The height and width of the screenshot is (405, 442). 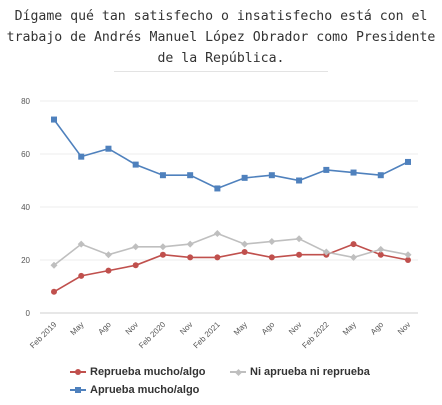 What do you see at coordinates (268, 328) in the screenshot?
I see `x-tick-label-8: Ago` at bounding box center [268, 328].